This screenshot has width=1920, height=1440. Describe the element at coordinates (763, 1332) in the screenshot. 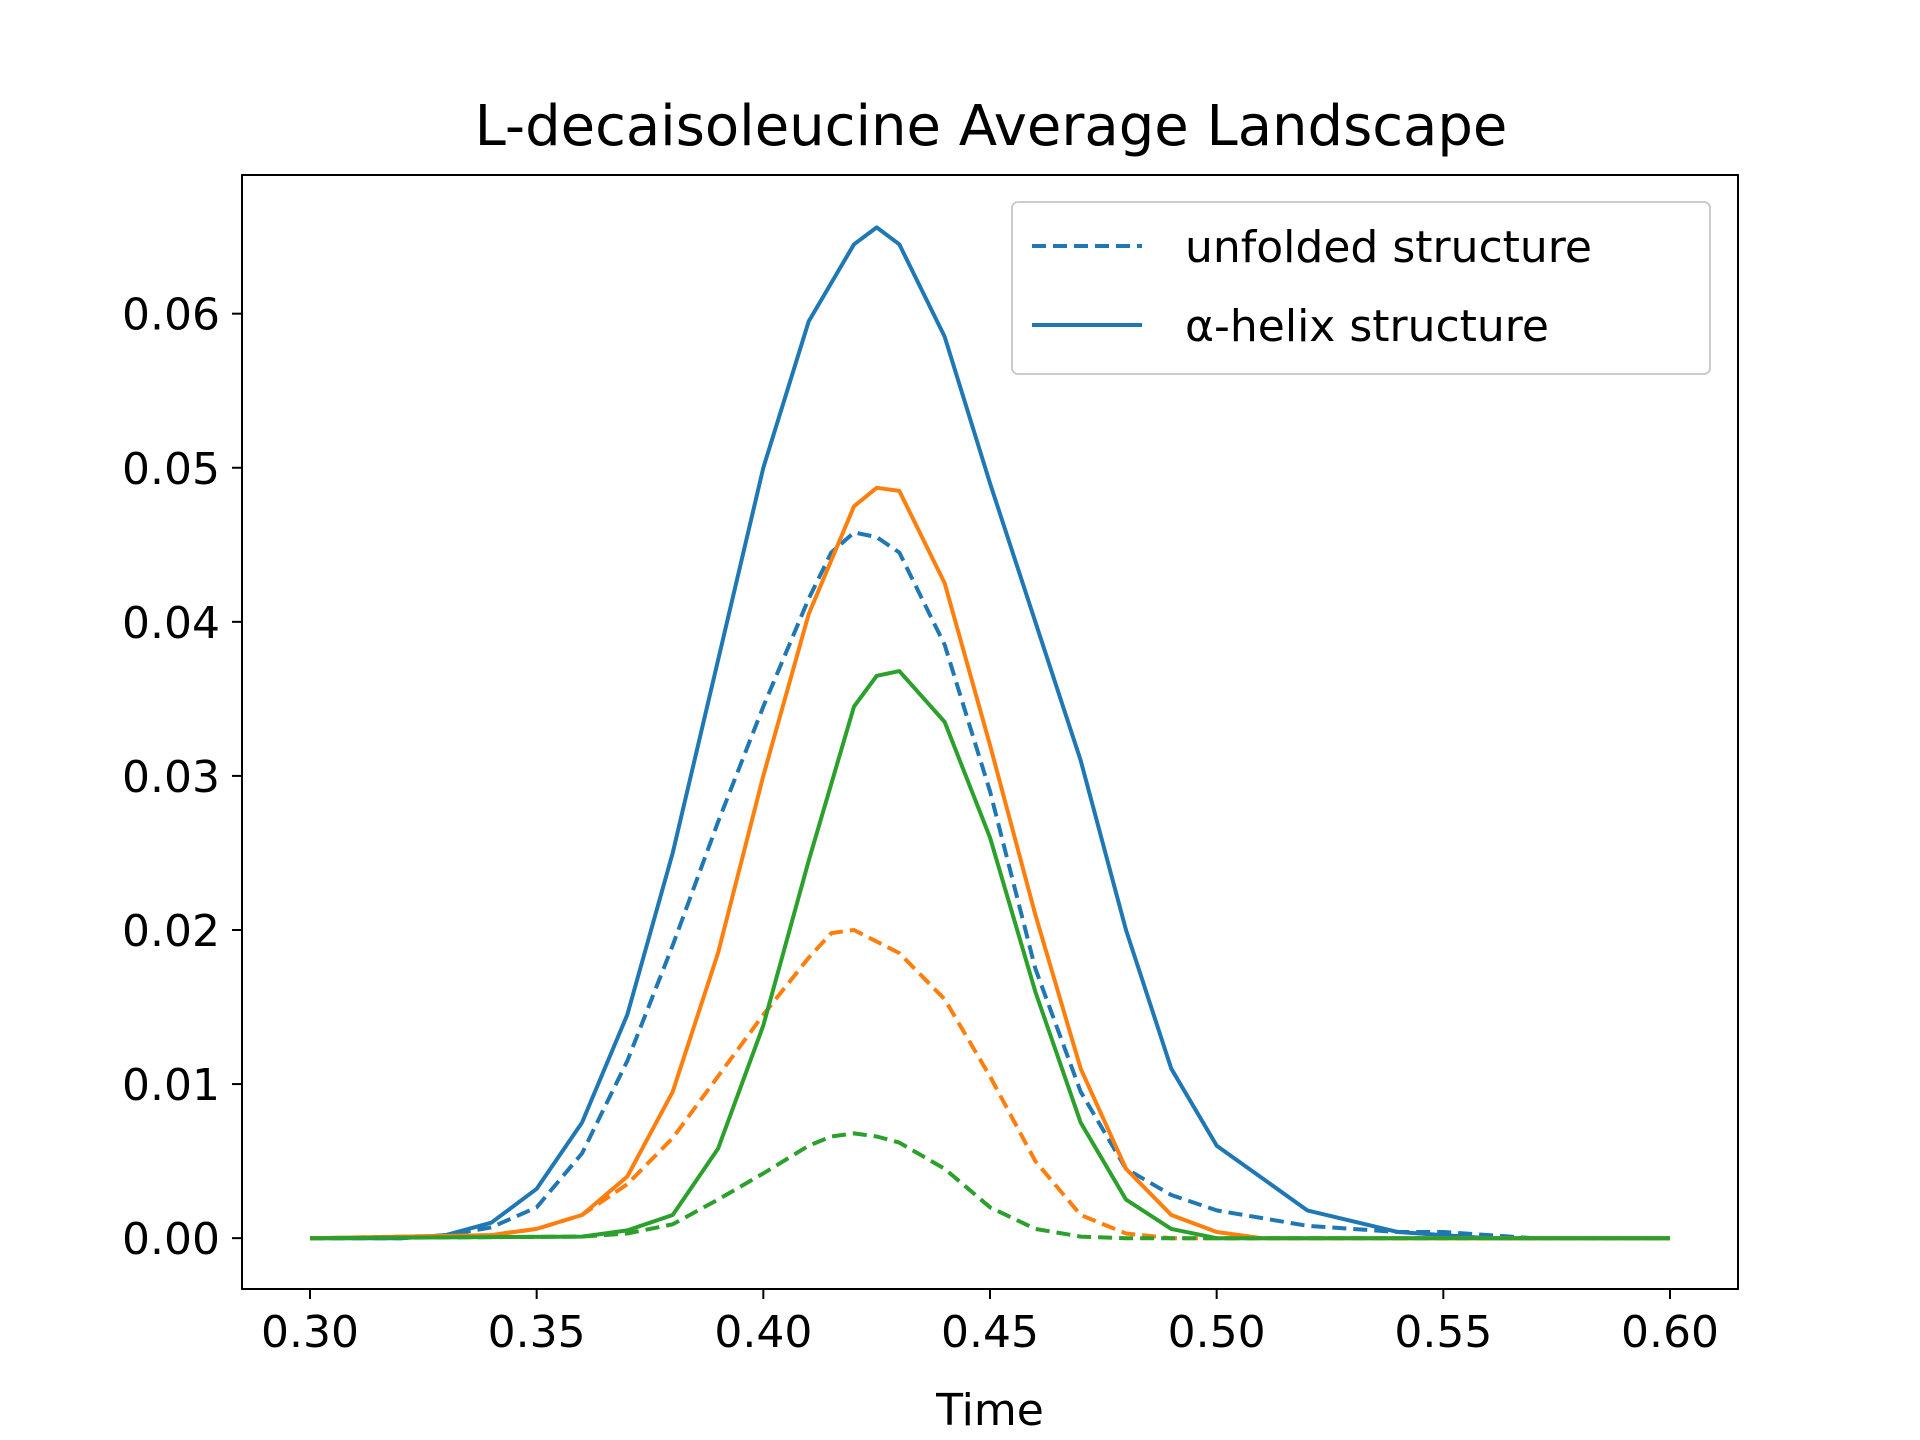

I see `x-tick-label: 0.40` at that location.